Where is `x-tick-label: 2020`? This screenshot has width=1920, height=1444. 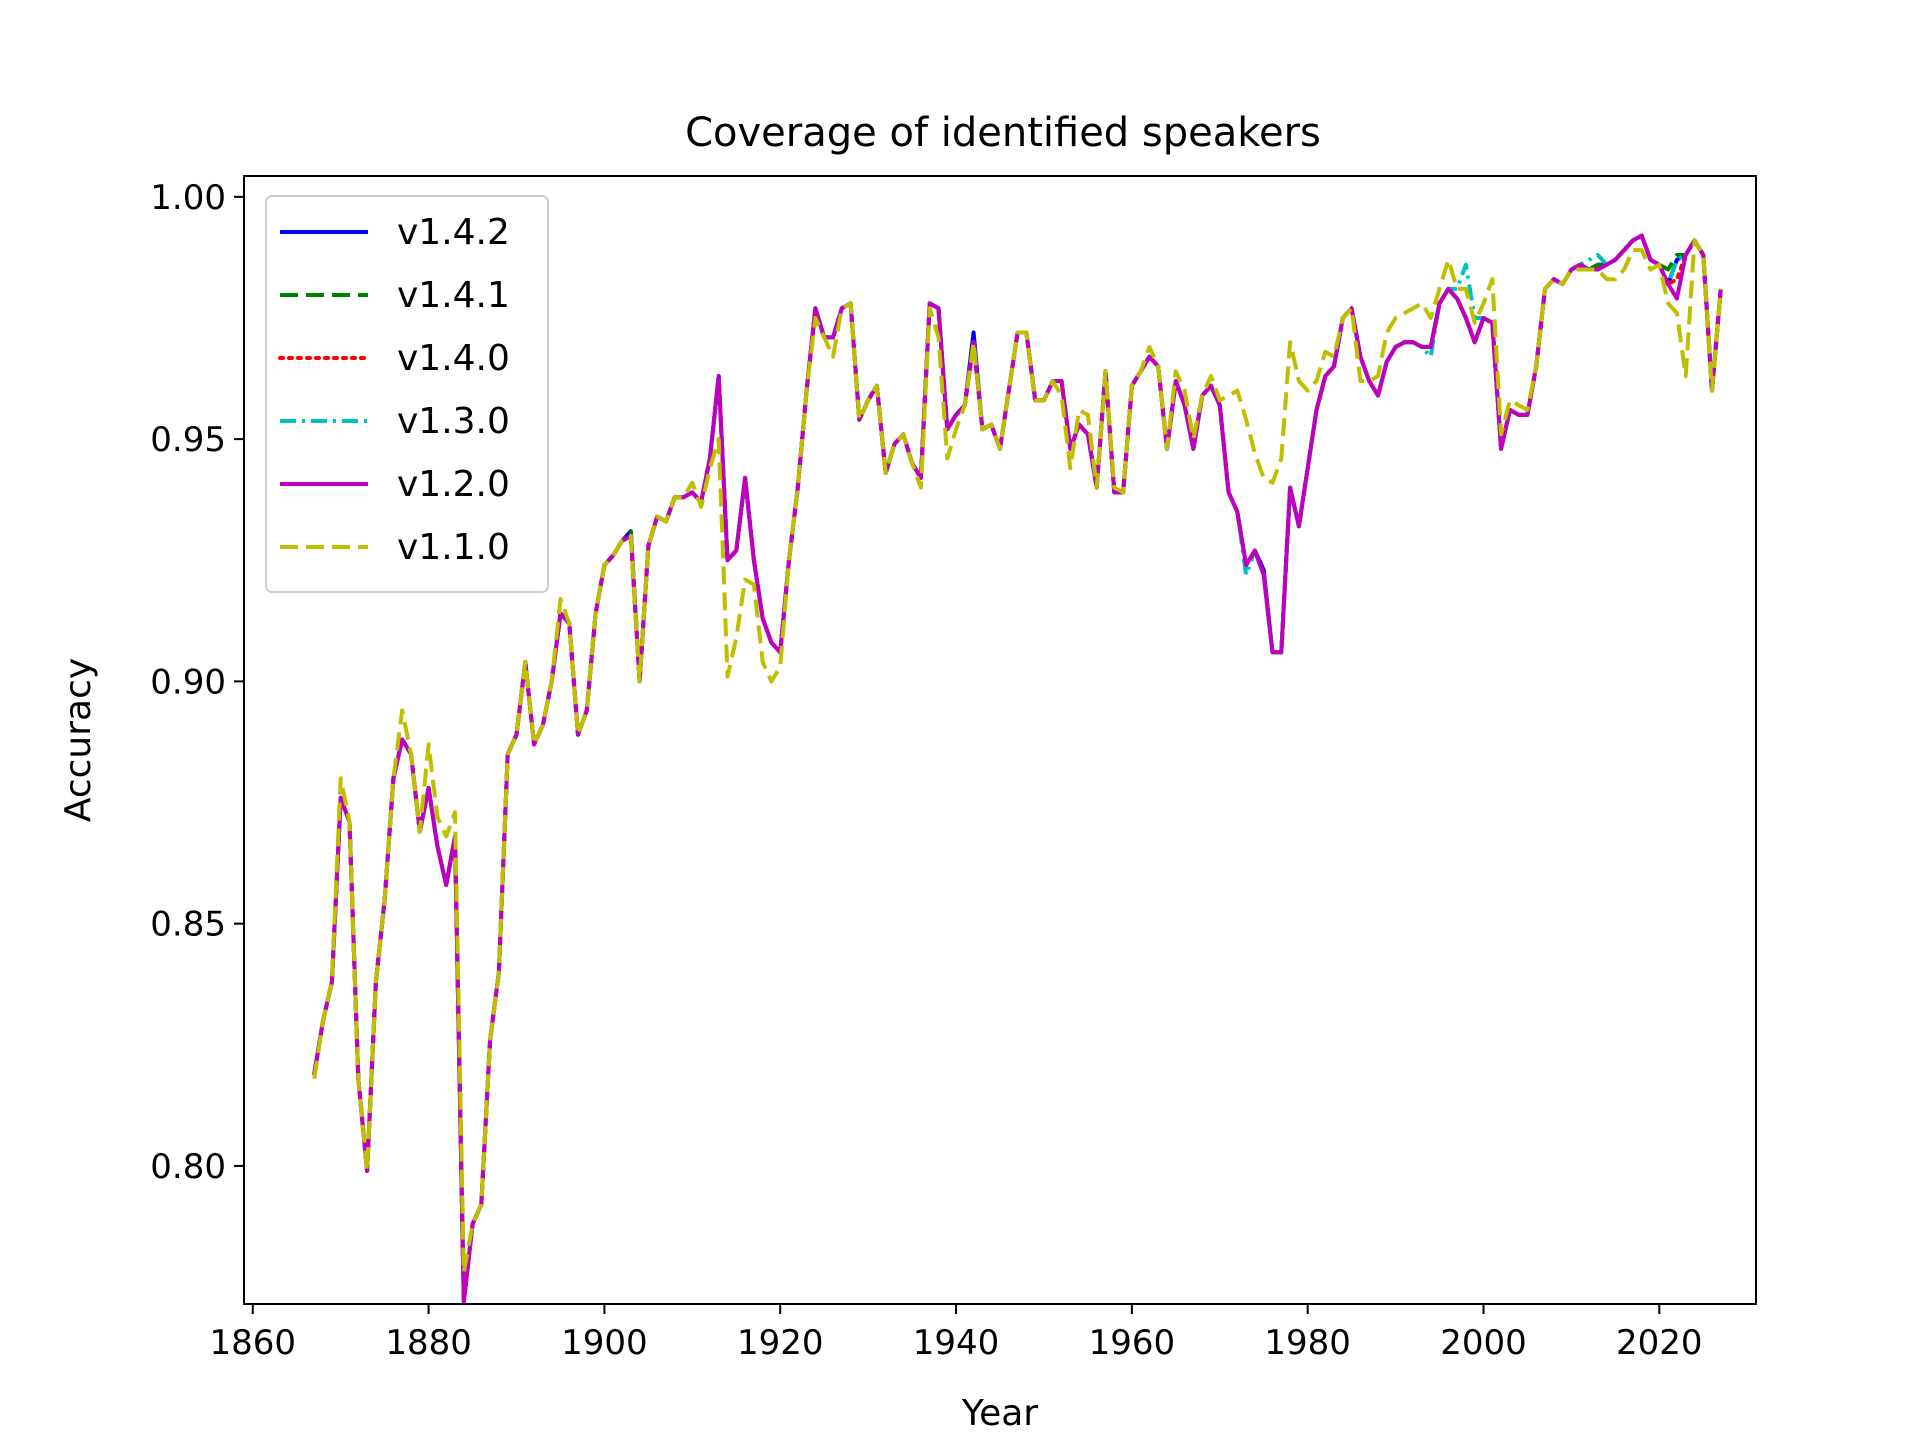
x-tick-label: 2020 is located at coordinates (1659, 1343).